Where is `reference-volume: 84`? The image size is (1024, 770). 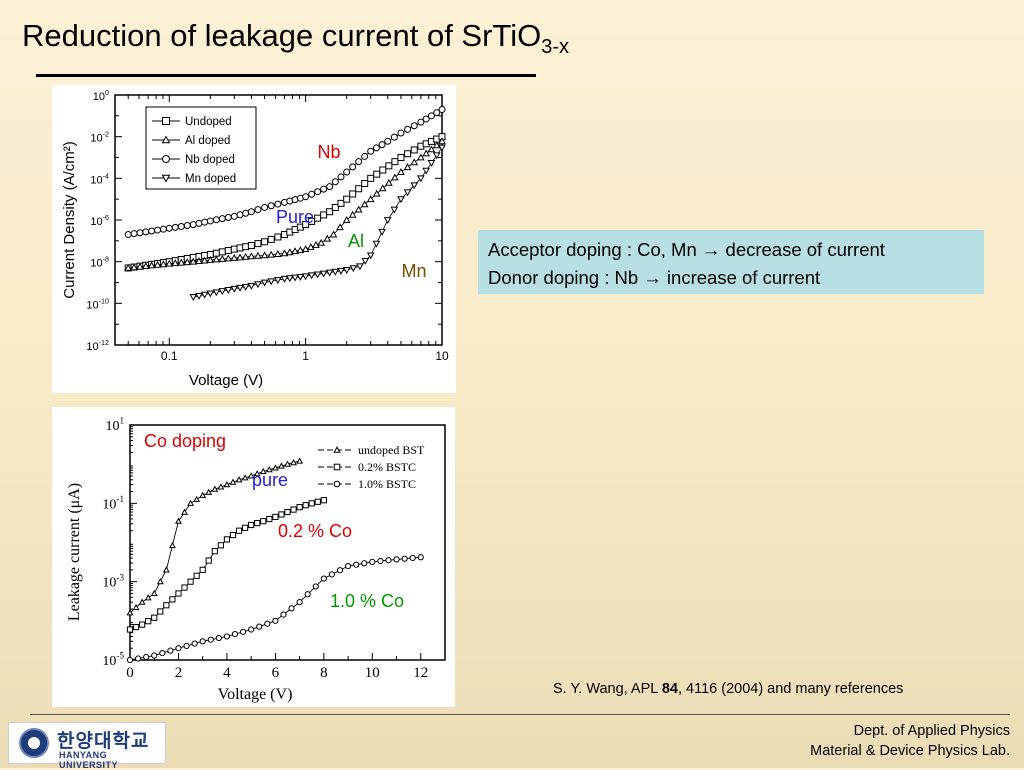 reference-volume: 84 is located at coordinates (669, 689).